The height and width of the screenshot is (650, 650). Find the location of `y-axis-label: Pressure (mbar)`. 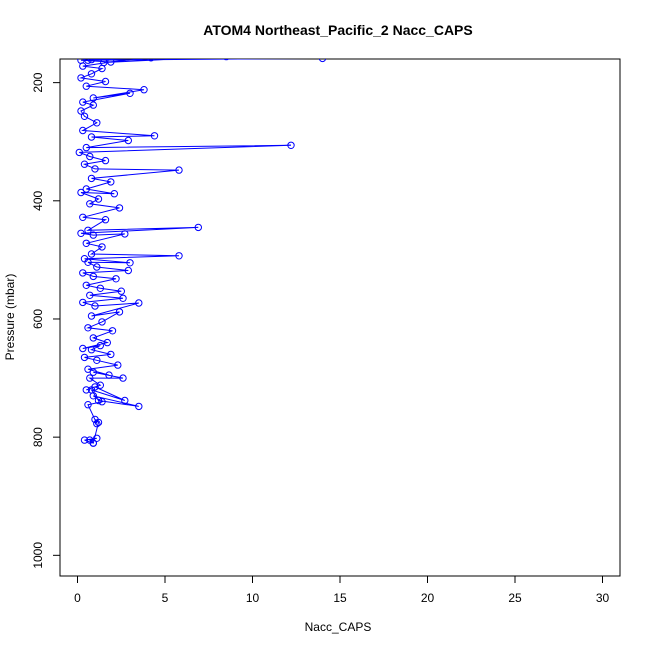

y-axis-label: Pressure (mbar) is located at coordinates (10, 317).